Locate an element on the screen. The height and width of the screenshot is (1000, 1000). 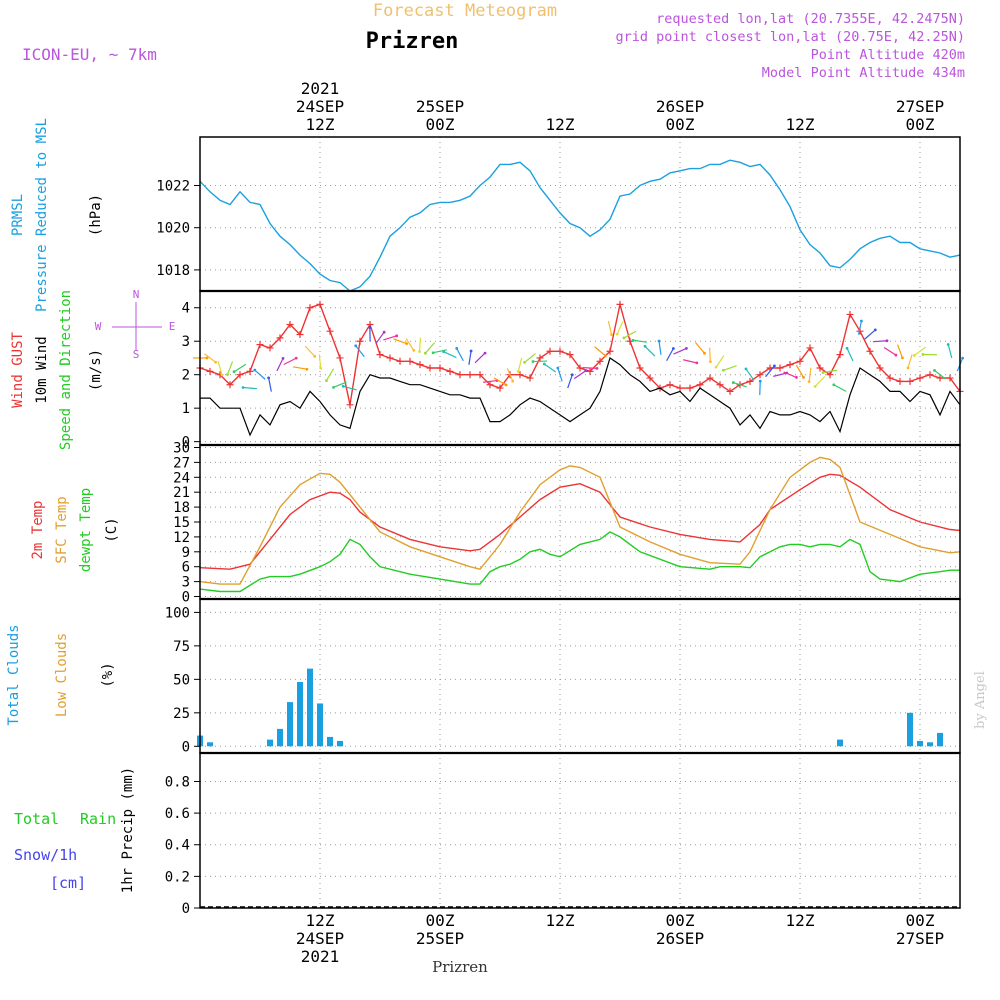
ytick-label-clouds: 50 is located at coordinates (181, 680).